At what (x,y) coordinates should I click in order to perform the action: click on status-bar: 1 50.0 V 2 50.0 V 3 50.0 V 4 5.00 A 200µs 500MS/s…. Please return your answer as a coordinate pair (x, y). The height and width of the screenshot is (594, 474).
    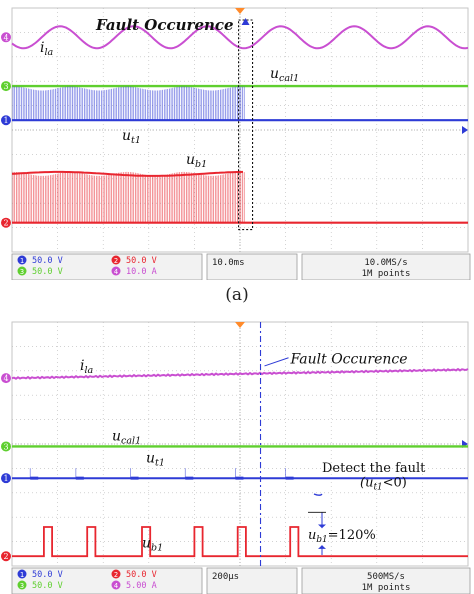
    Looking at the image, I should click on (241, 580).